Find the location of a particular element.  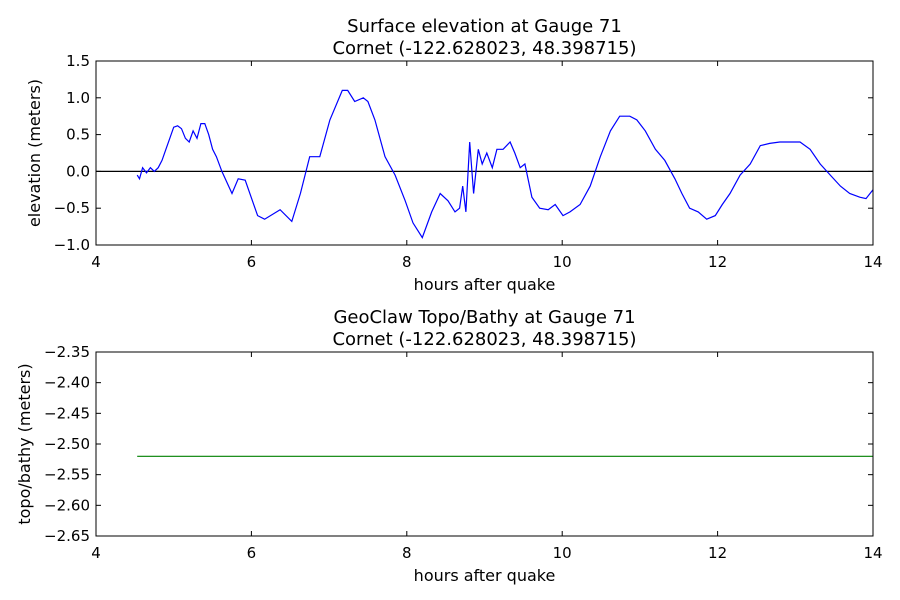

y-tick-label: −0.5 is located at coordinates (72, 208).